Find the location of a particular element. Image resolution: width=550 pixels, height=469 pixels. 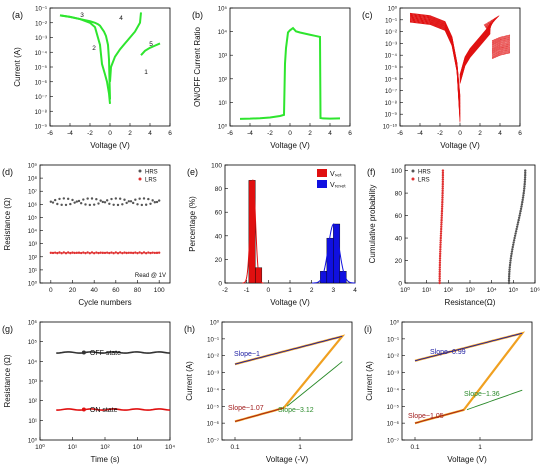

fit-line-hrs is located at coordinates (468, 347).